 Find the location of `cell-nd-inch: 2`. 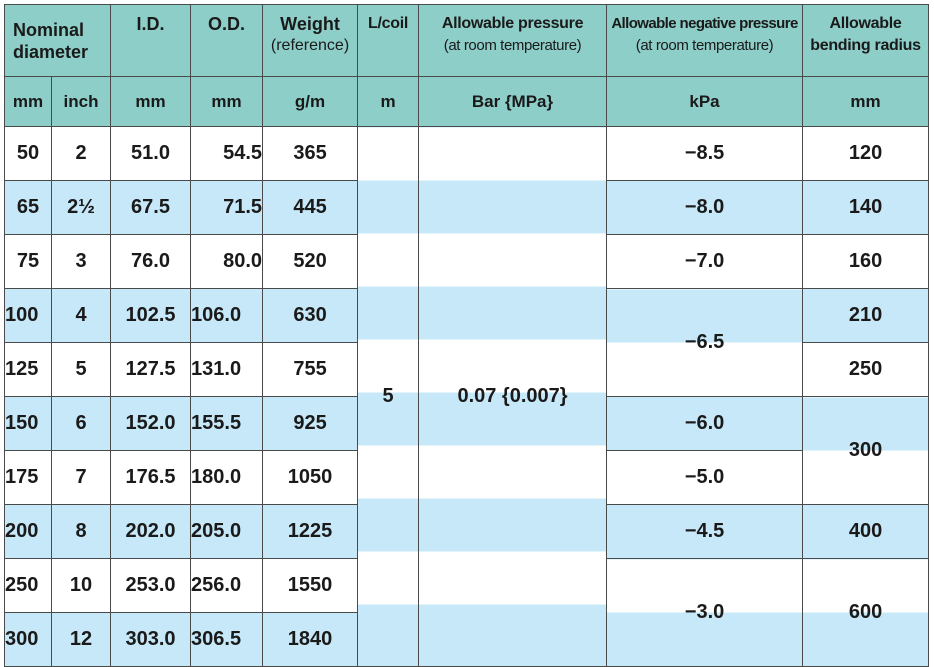

cell-nd-inch: 2 is located at coordinates (81, 153).